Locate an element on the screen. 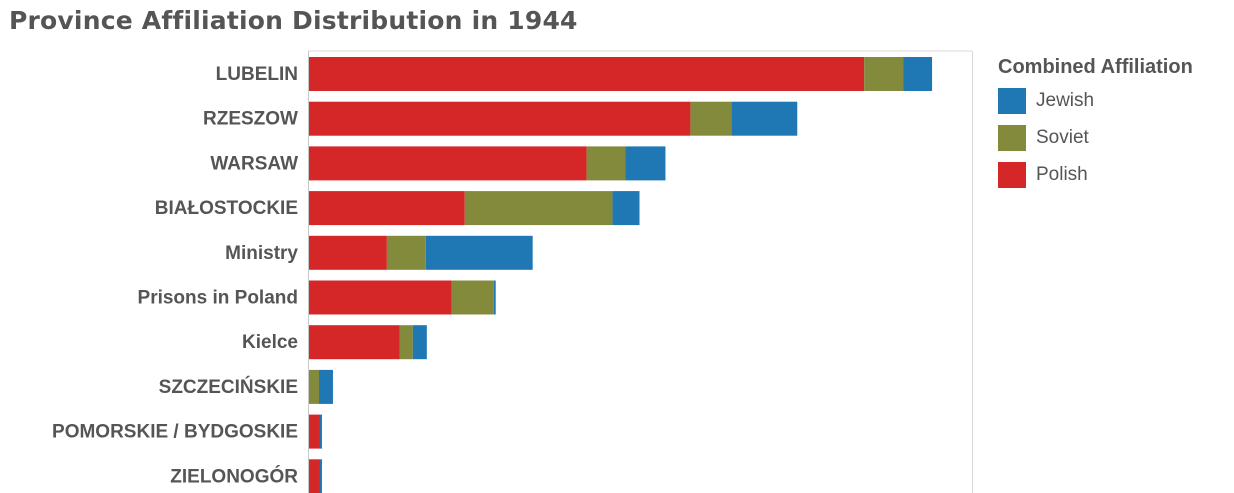 The image size is (1234, 493). category-label: SZCZECIŃSKIE is located at coordinates (228, 387).